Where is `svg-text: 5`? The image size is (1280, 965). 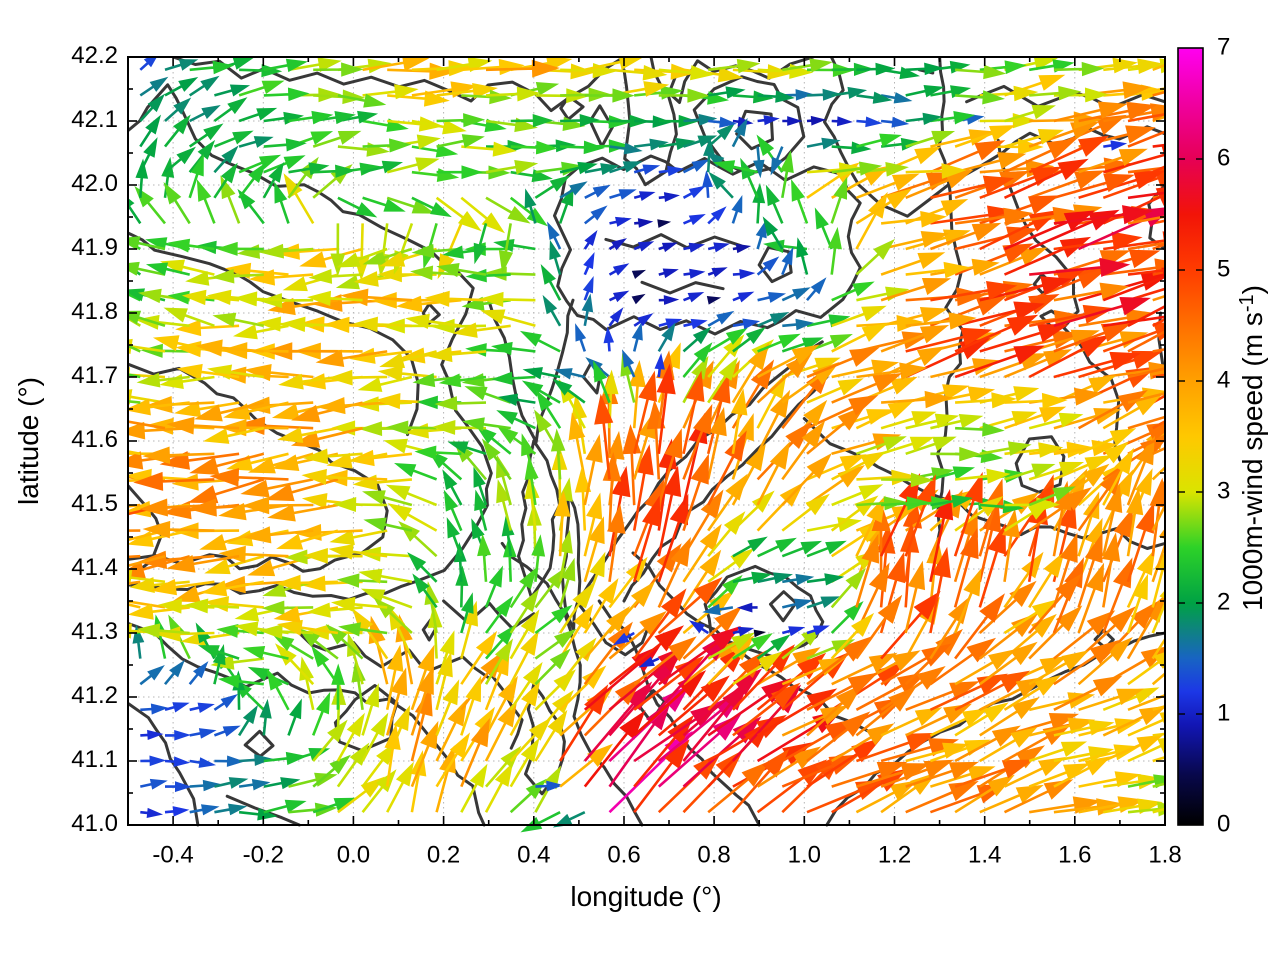
svg-text: 5 is located at coordinates (1223, 269).